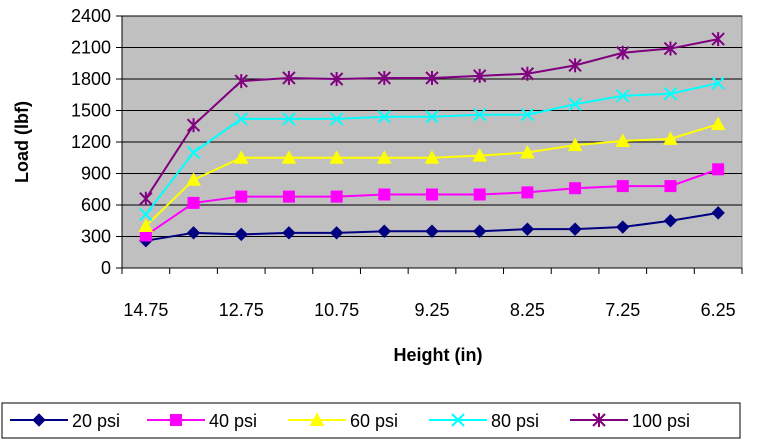  I want to click on y-tick-label: 300, so click(96, 237).